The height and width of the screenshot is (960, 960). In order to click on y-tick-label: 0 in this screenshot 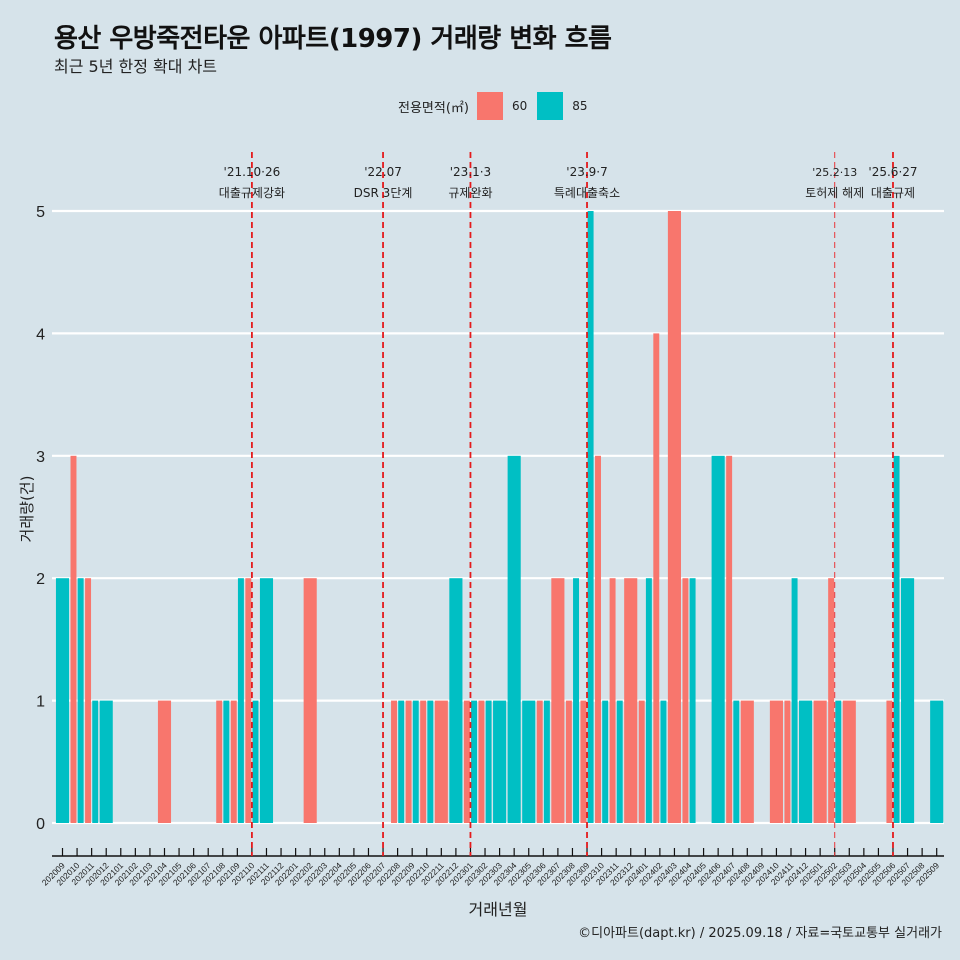, I will do `click(40, 824)`.